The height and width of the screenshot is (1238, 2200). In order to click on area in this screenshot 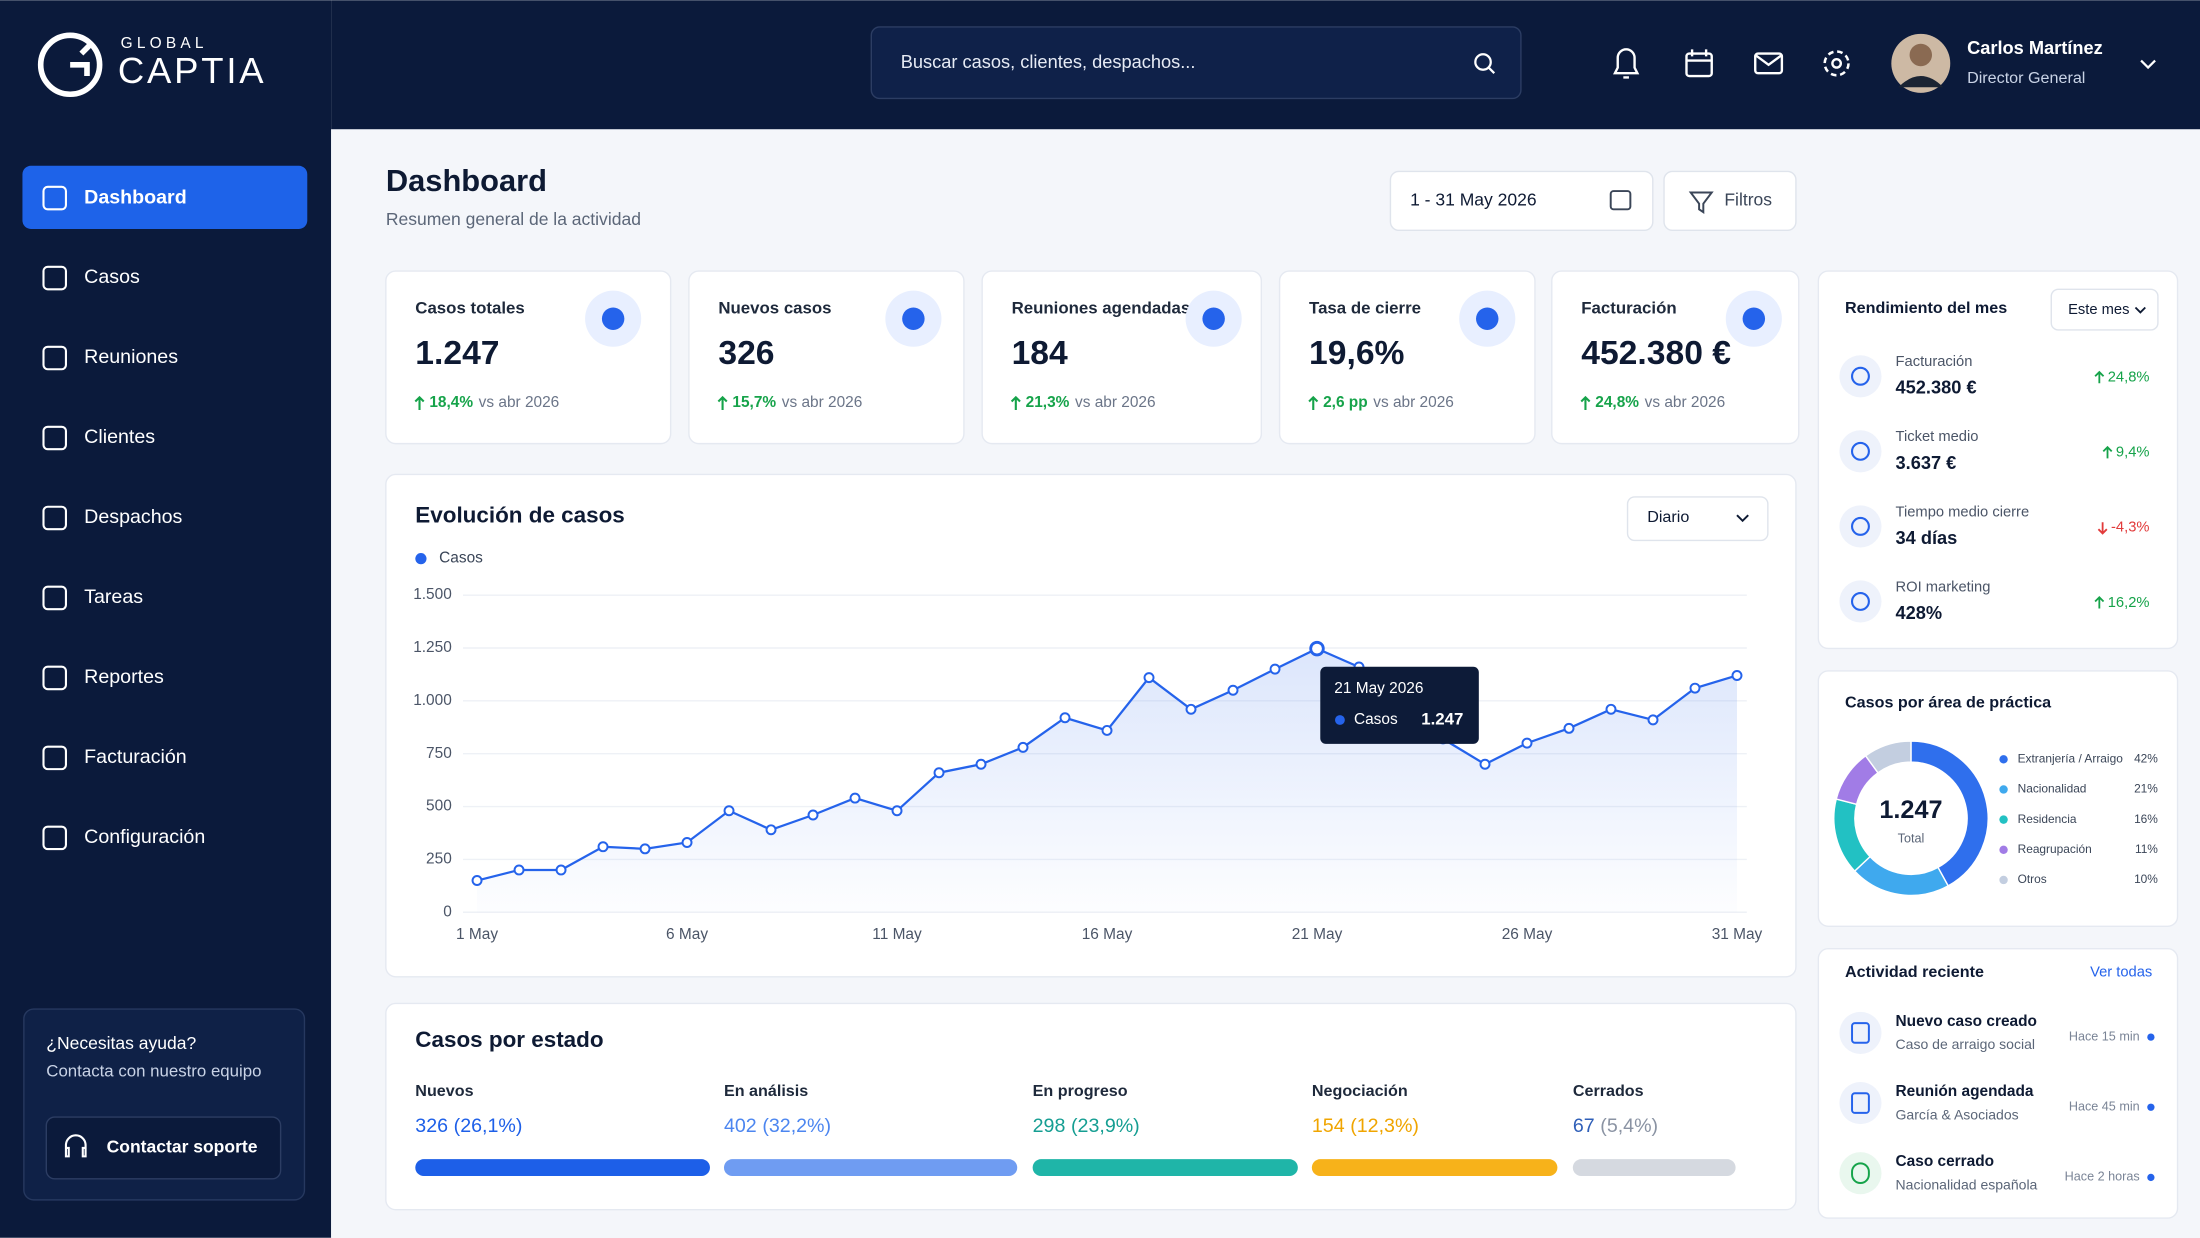, I will do `click(1107, 780)`.